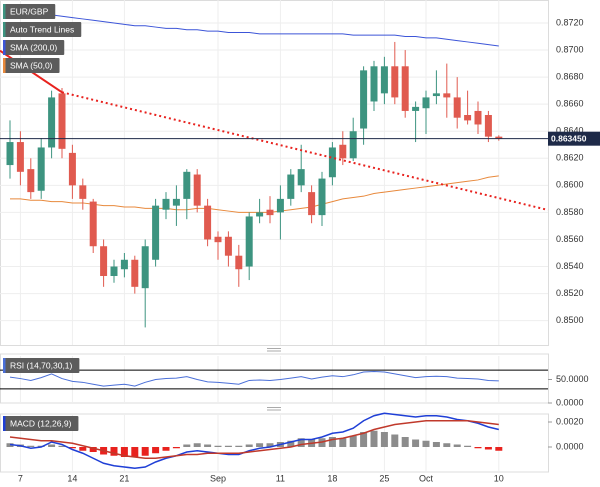 The image size is (600, 487). What do you see at coordinates (572, 379) in the screenshot?
I see `y-tick-label: 50.0000` at bounding box center [572, 379].